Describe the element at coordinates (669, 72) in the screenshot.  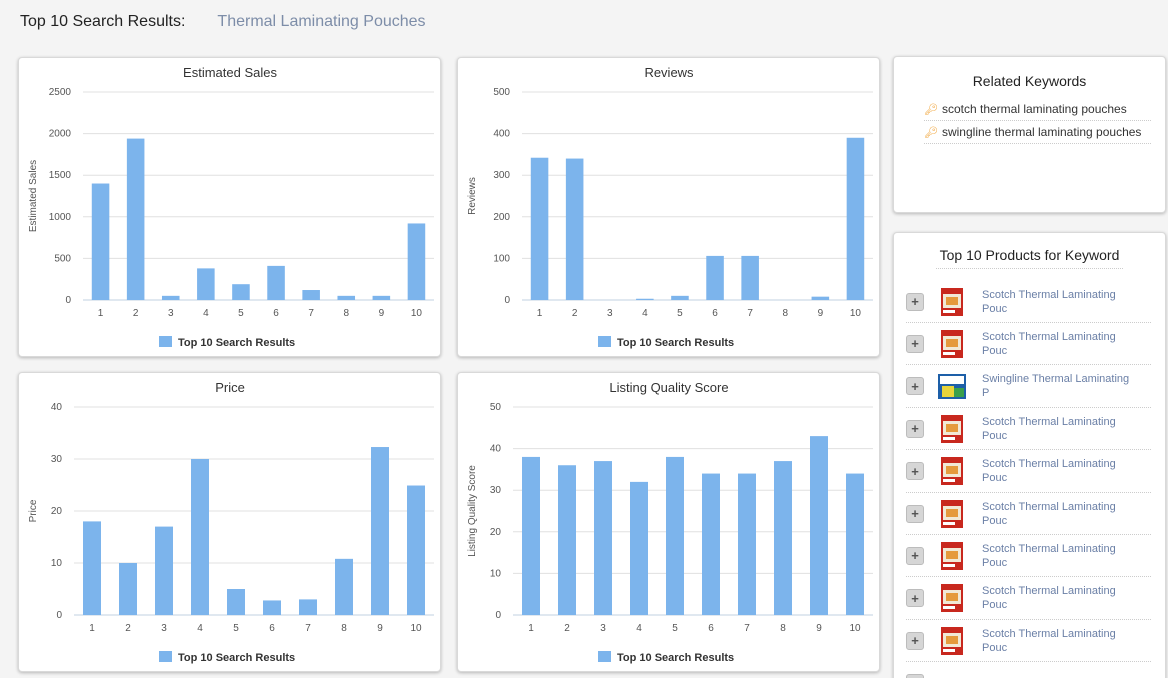
I see `chart-title: Reviews` at that location.